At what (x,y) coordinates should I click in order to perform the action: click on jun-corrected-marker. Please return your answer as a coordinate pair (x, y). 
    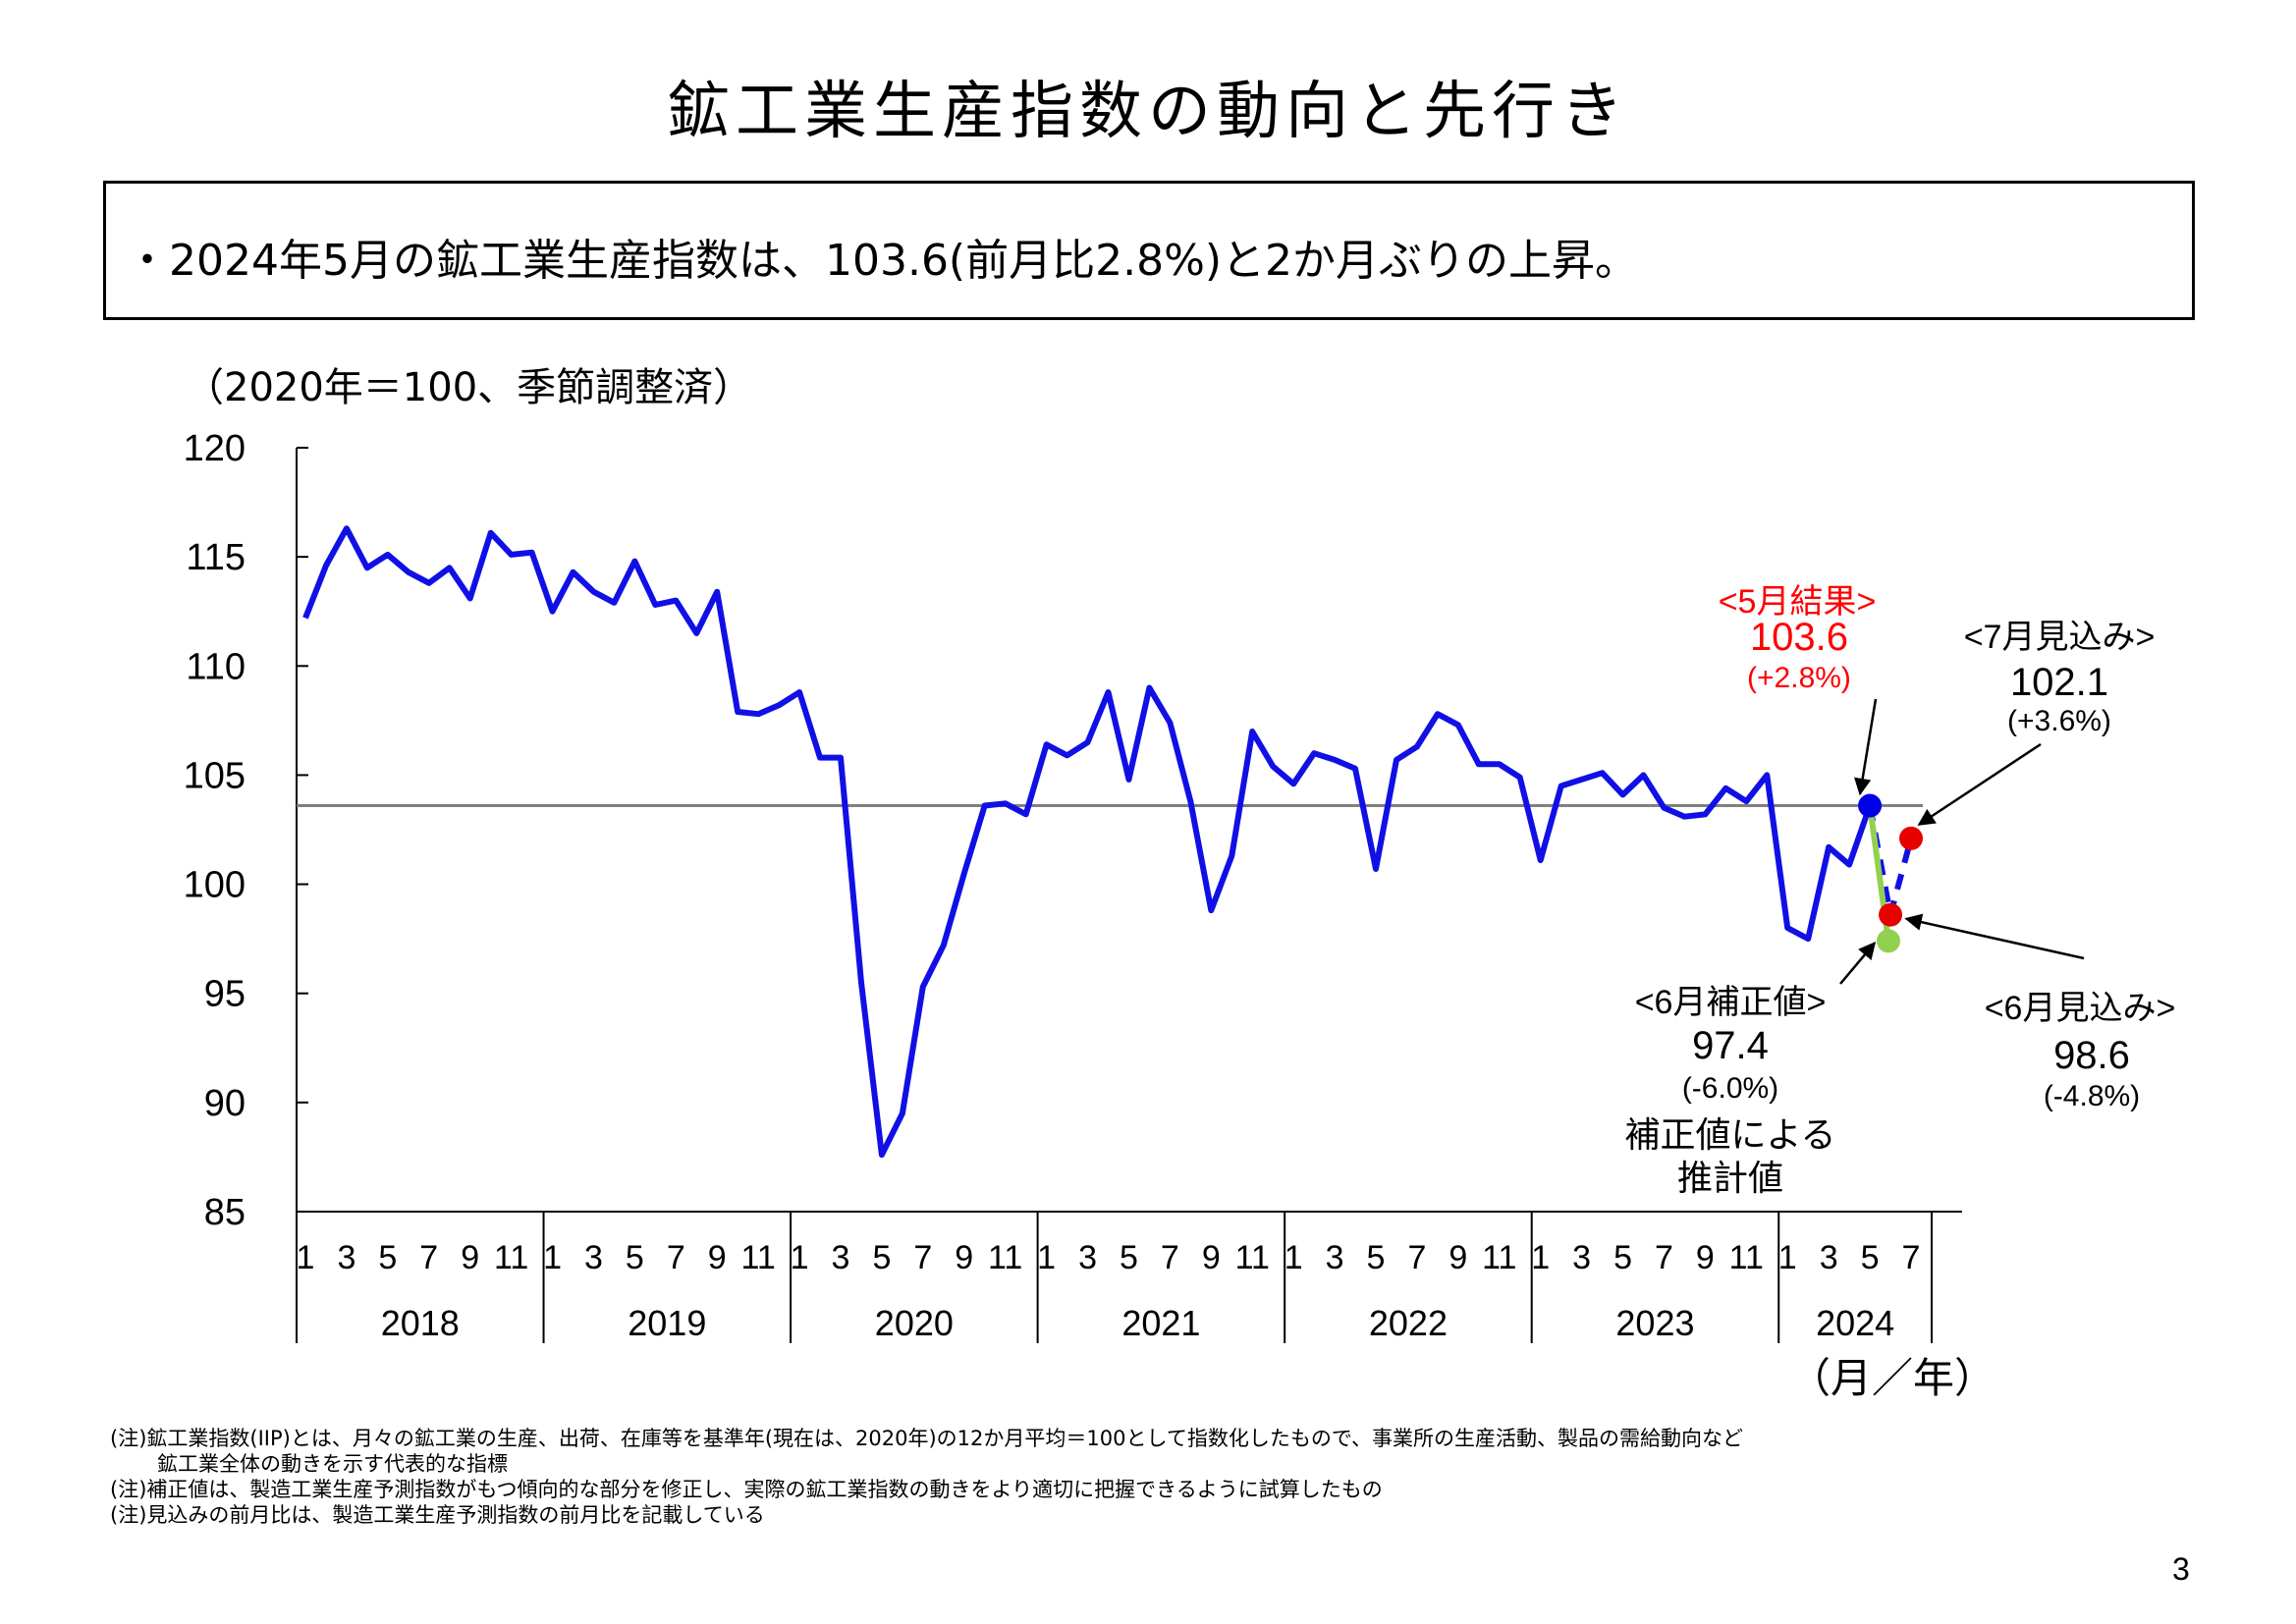
    Looking at the image, I should click on (1888, 941).